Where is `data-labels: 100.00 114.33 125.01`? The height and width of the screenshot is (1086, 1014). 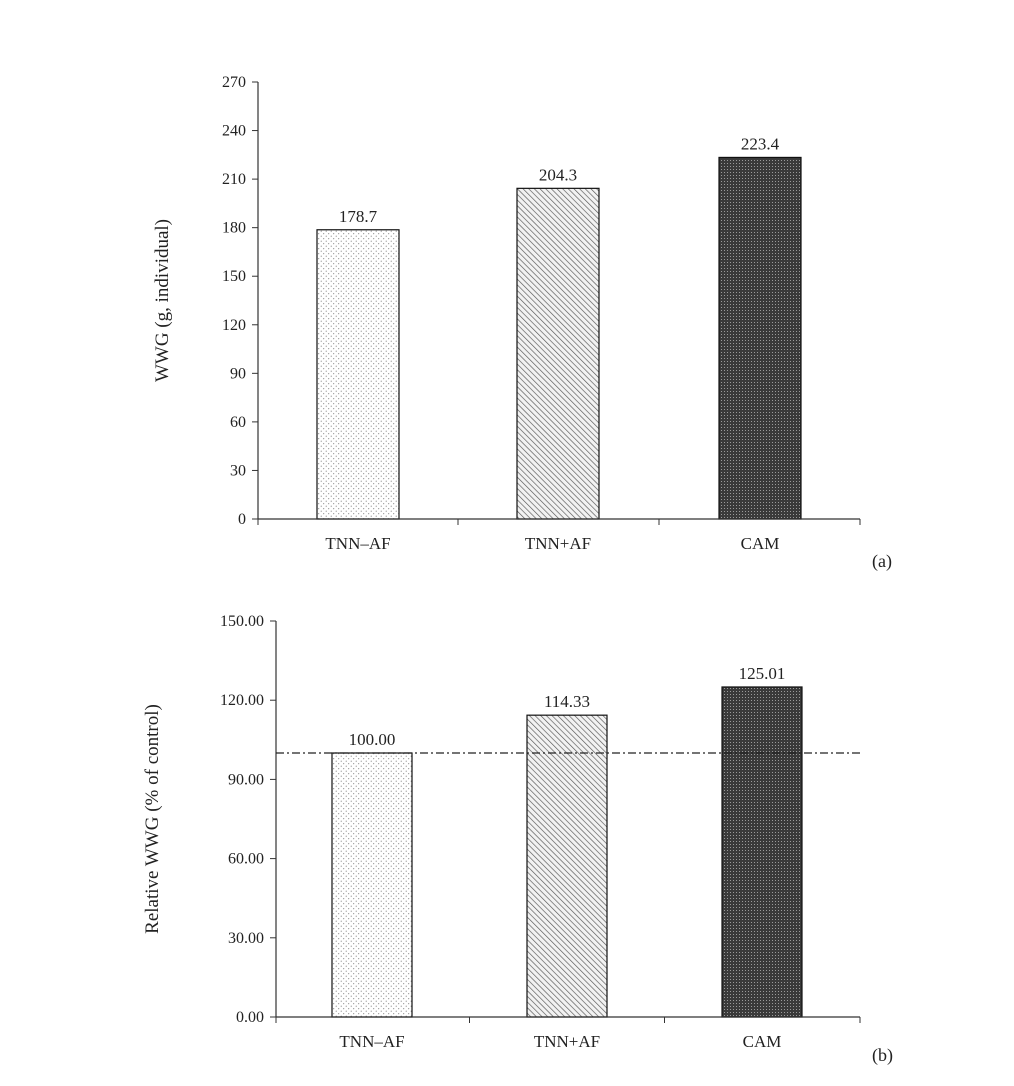
data-labels: 100.00 114.33 125.01 is located at coordinates (567, 706).